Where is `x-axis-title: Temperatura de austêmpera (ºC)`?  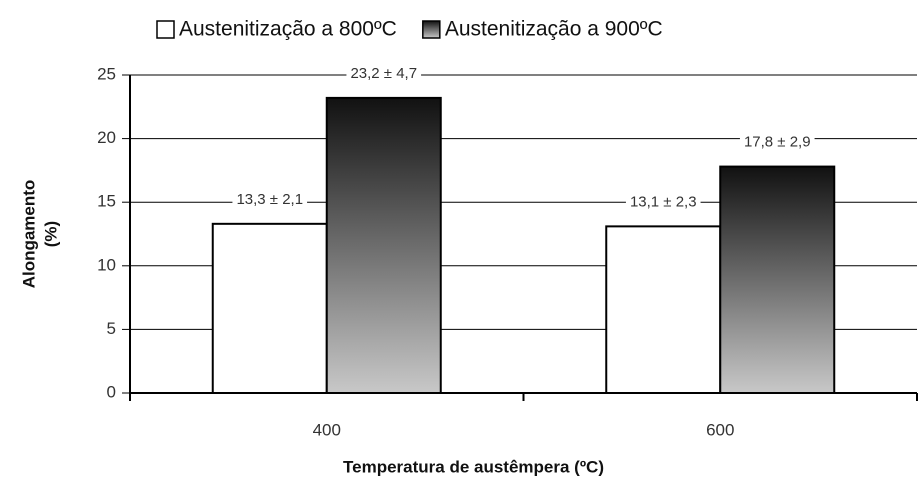 x-axis-title: Temperatura de austêmpera (ºC) is located at coordinates (473, 466).